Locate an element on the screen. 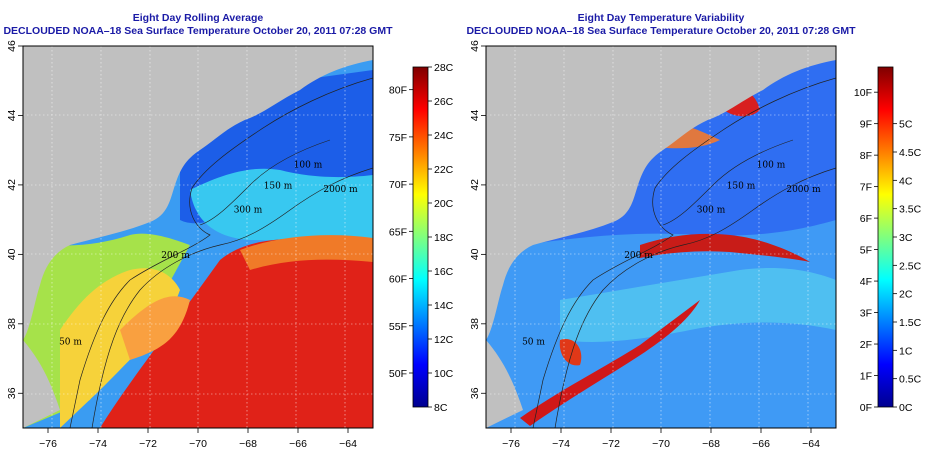 The image size is (950, 475). contour-label: 200 m is located at coordinates (175, 256).